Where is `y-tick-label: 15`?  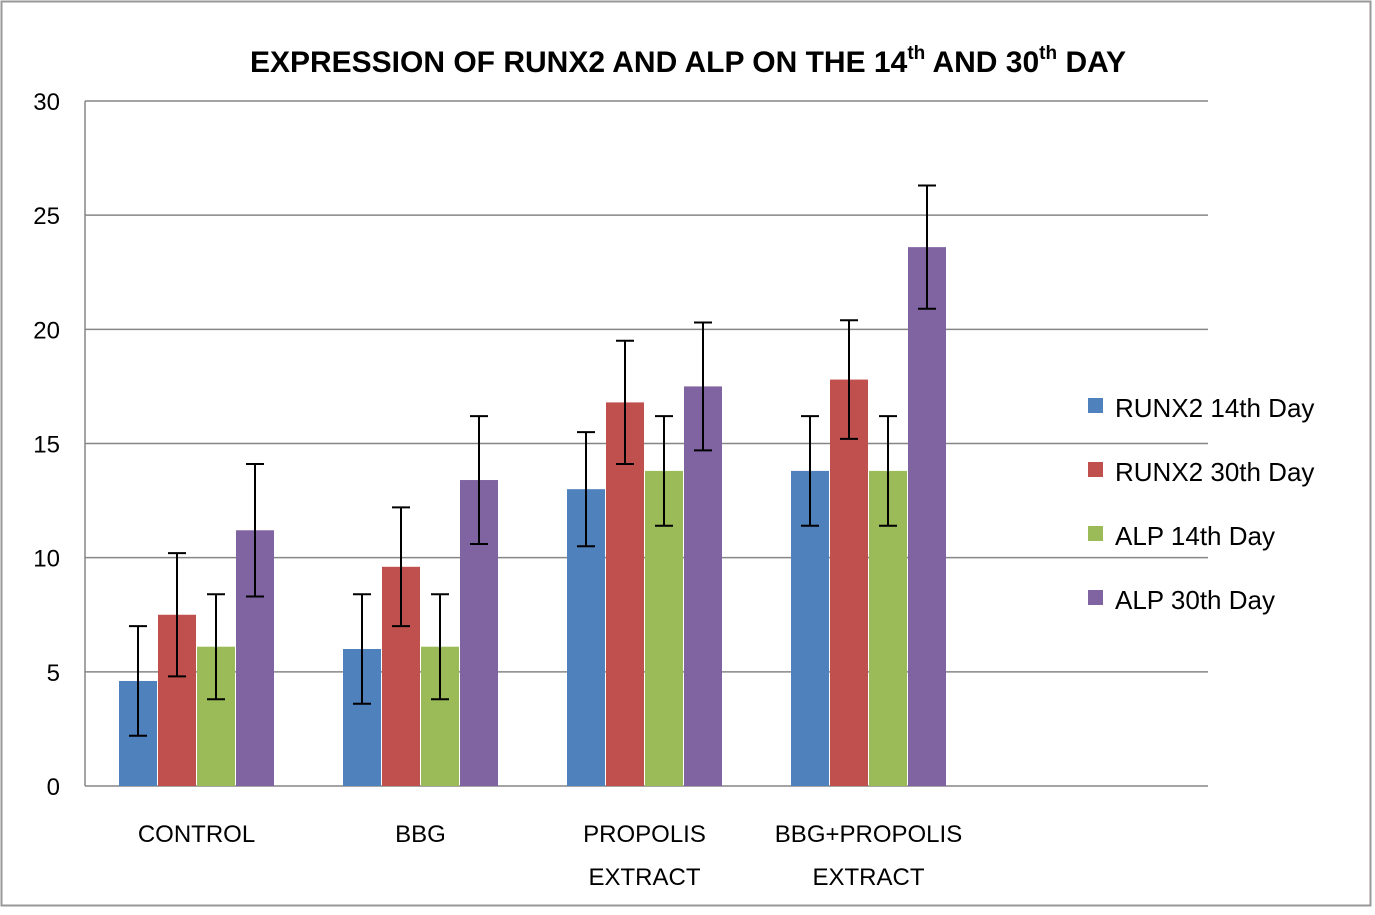
y-tick-label: 15 is located at coordinates (46, 445).